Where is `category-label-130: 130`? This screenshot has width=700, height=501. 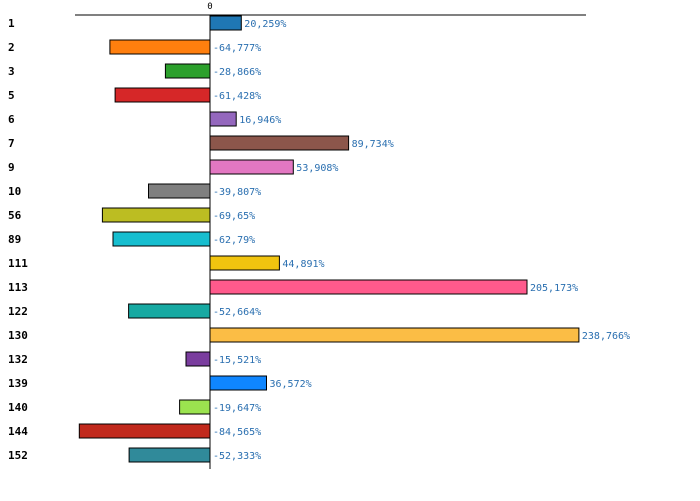
category-label-130: 130 is located at coordinates (18, 335).